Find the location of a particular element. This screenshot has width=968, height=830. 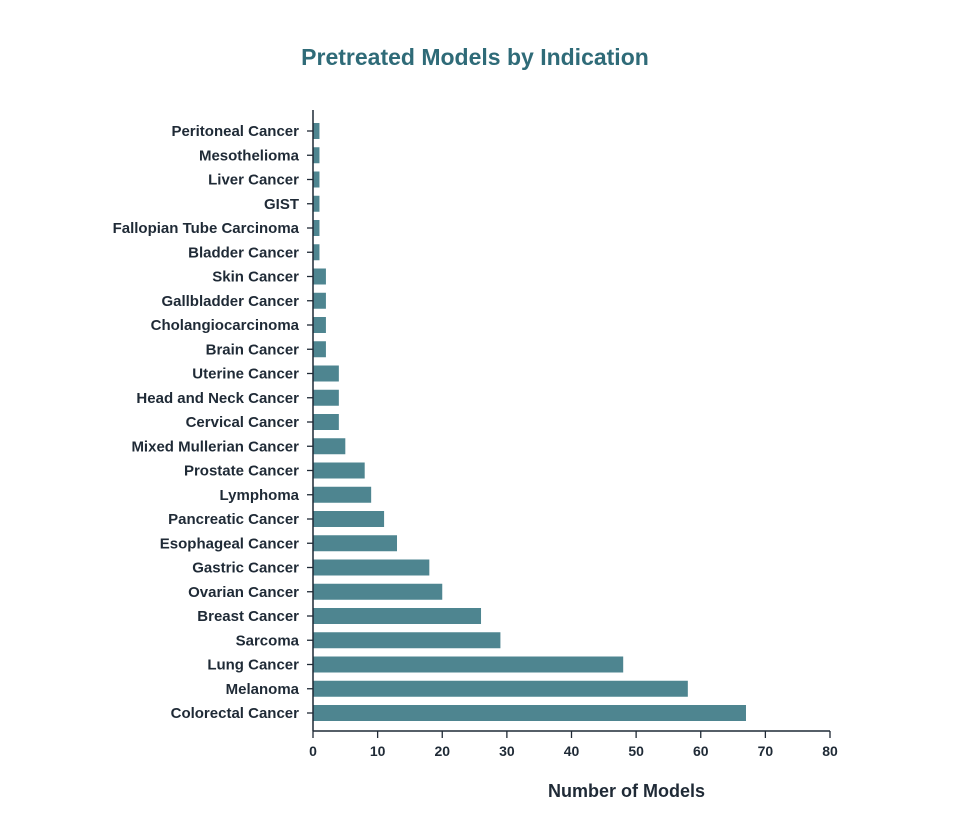

y-tick-label: Esophageal Cancer is located at coordinates (229, 543).